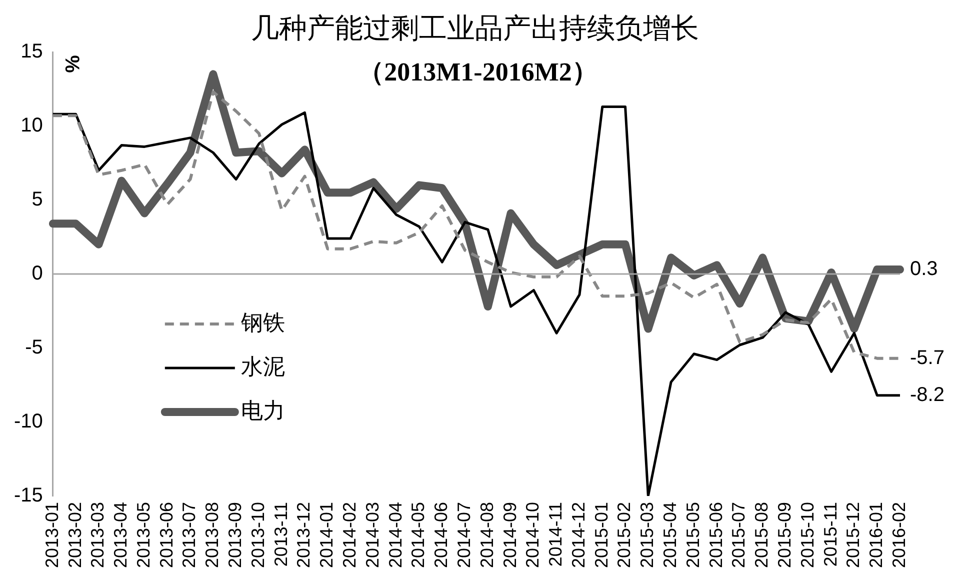 The width and height of the screenshot is (958, 574). What do you see at coordinates (478, 72) in the screenshot?
I see `chart-subtitle: （2013M1-2016M2）` at bounding box center [478, 72].